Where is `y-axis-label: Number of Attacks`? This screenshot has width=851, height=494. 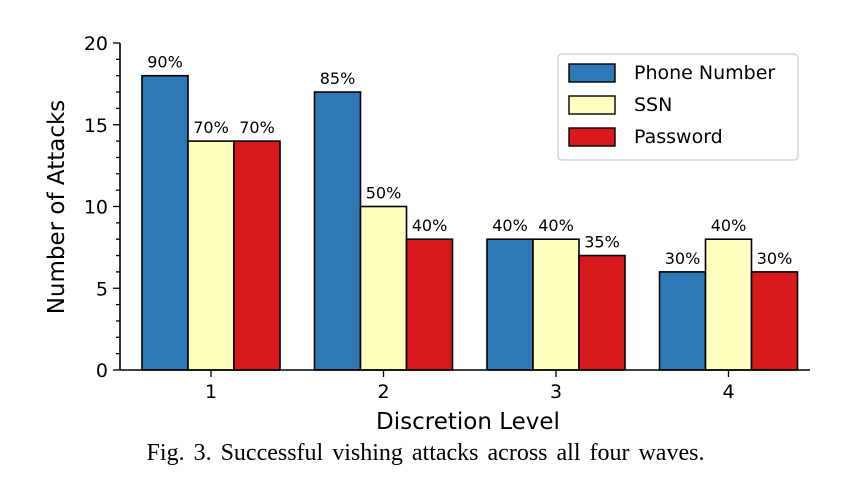 y-axis-label: Number of Attacks is located at coordinates (57, 207).